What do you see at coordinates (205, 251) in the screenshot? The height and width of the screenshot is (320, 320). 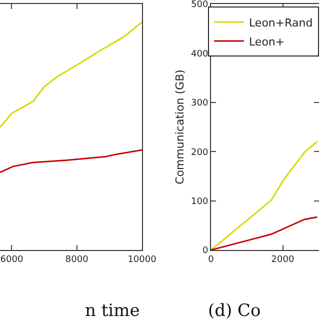 I see `y-tick-label: 0` at bounding box center [205, 251].